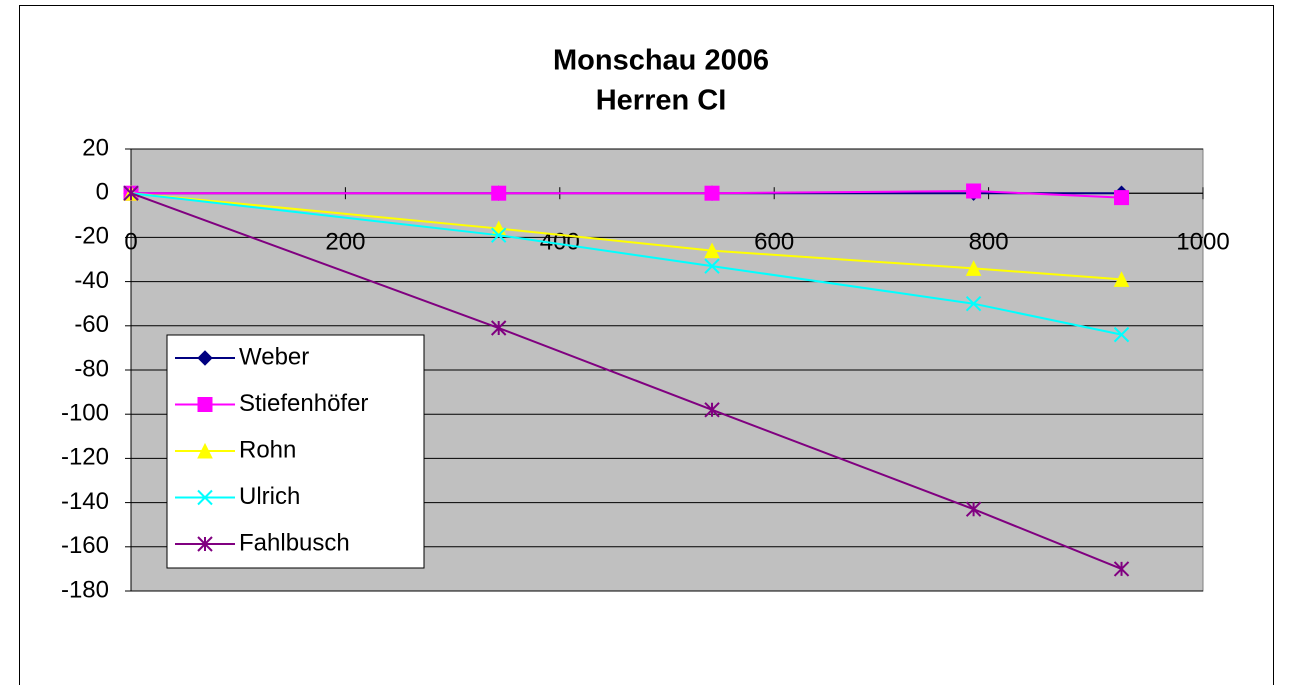  Describe the element at coordinates (774, 242) in the screenshot. I see `x-tick-label: 600` at that location.